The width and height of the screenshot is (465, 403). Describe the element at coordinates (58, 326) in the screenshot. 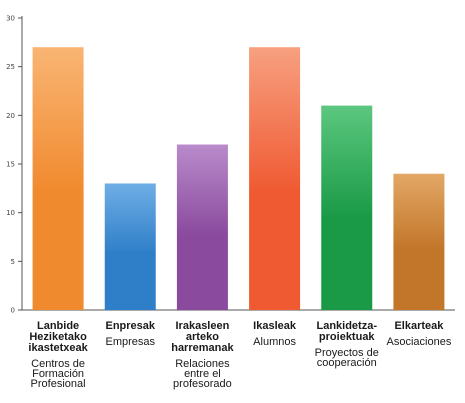

I see `category-label-basque: Lanbide` at that location.